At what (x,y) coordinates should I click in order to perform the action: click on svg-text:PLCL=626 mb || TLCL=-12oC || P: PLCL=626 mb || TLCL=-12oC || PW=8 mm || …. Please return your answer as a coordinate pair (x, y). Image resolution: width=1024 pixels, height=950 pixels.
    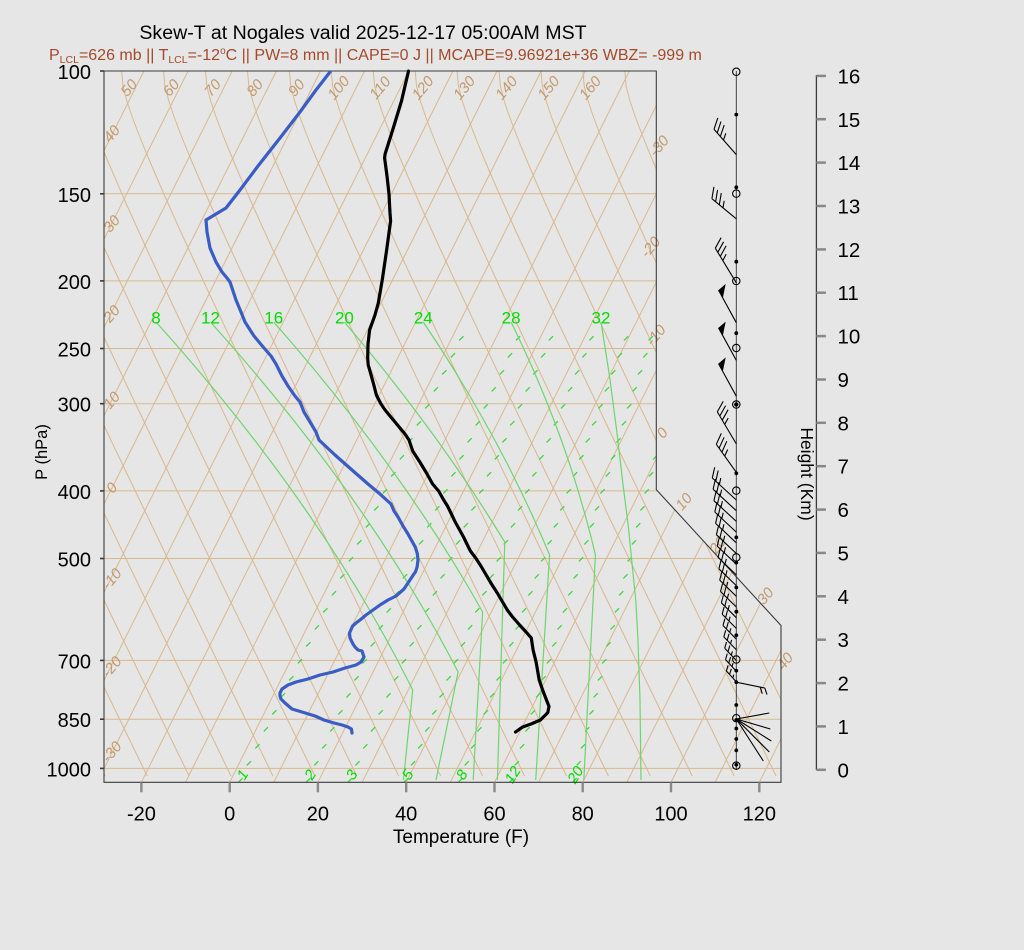
    Looking at the image, I should click on (375, 56).